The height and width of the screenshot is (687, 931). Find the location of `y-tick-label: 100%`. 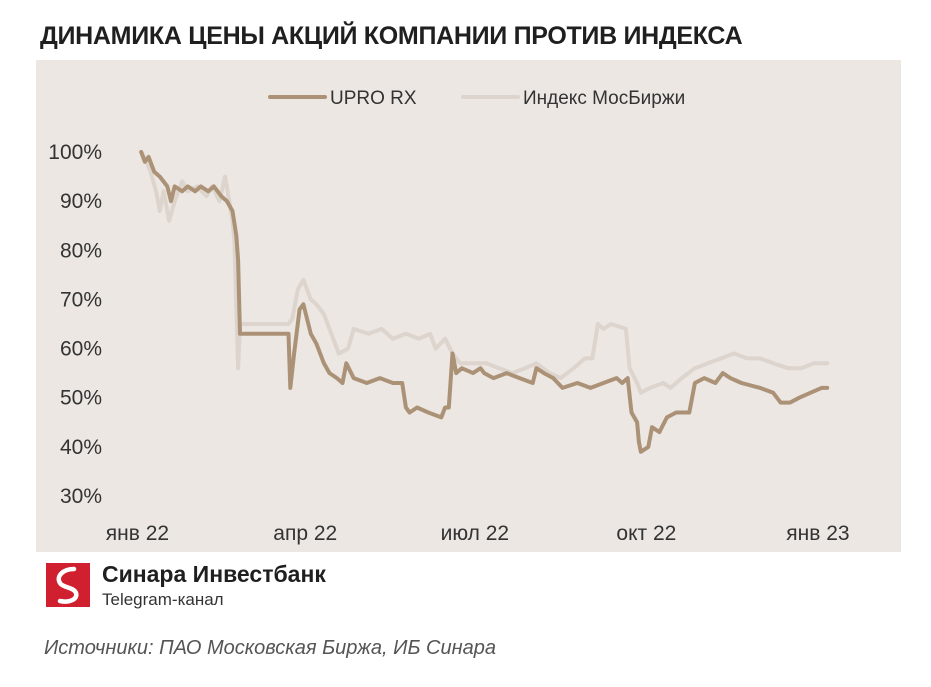

y-tick-label: 100% is located at coordinates (75, 152).